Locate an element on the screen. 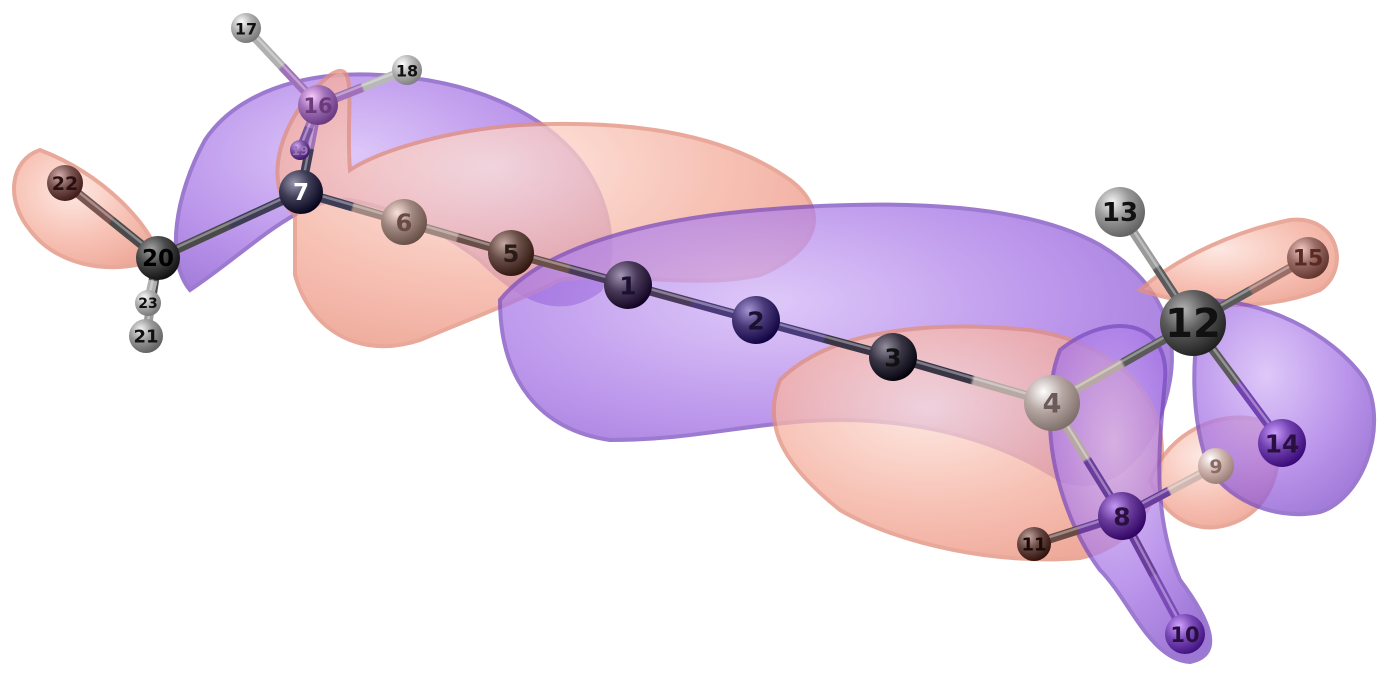  atom-label-14: 14 is located at coordinates (1282, 444).